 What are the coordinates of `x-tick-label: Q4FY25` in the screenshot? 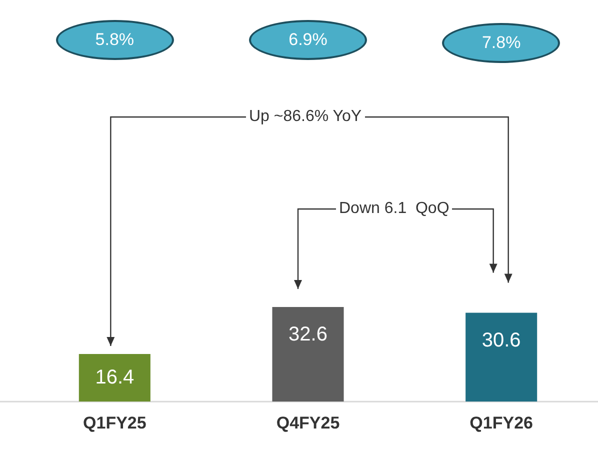 It's located at (308, 422).